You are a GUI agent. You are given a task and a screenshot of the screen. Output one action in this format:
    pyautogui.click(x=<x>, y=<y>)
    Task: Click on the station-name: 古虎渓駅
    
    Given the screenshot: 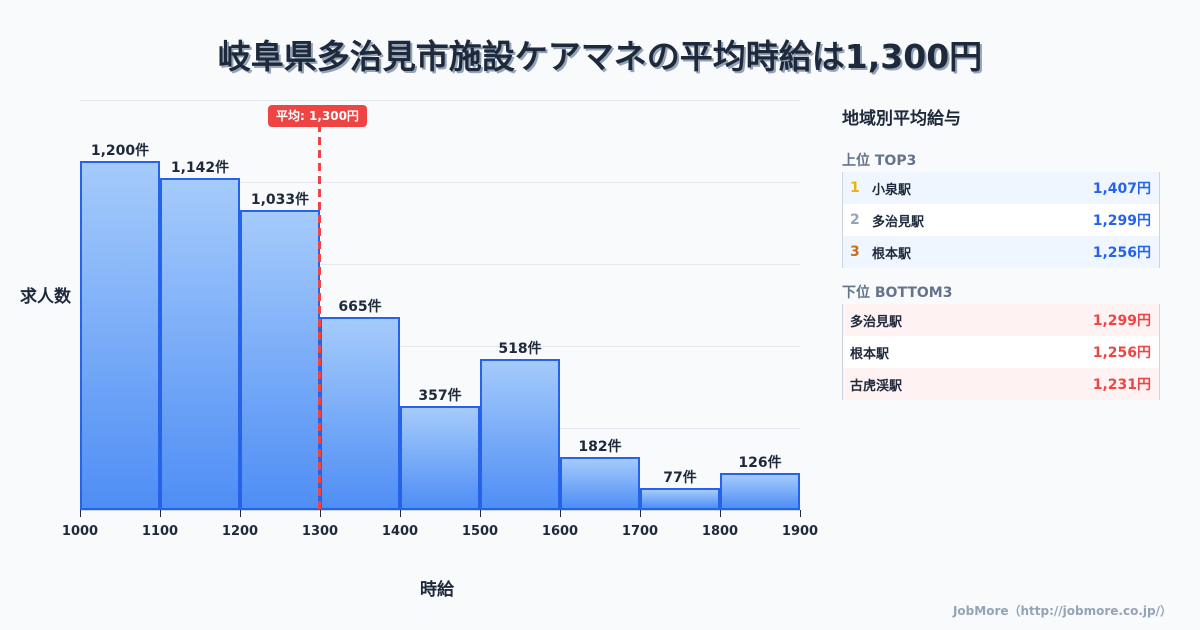 What is the action you would take?
    pyautogui.click(x=876, y=386)
    